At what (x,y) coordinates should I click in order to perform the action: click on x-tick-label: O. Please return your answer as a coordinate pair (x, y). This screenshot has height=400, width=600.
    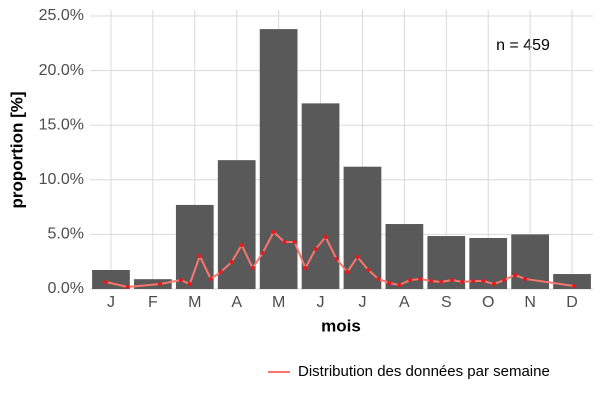
    Looking at the image, I should click on (488, 302).